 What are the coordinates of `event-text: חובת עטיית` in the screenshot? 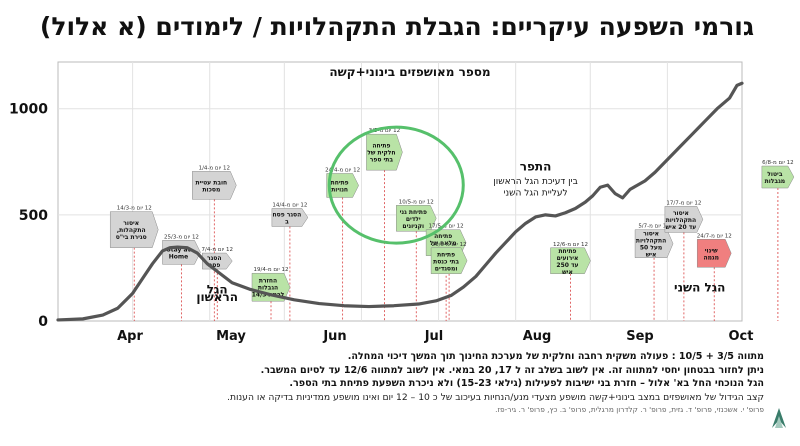 It's located at (211, 182).